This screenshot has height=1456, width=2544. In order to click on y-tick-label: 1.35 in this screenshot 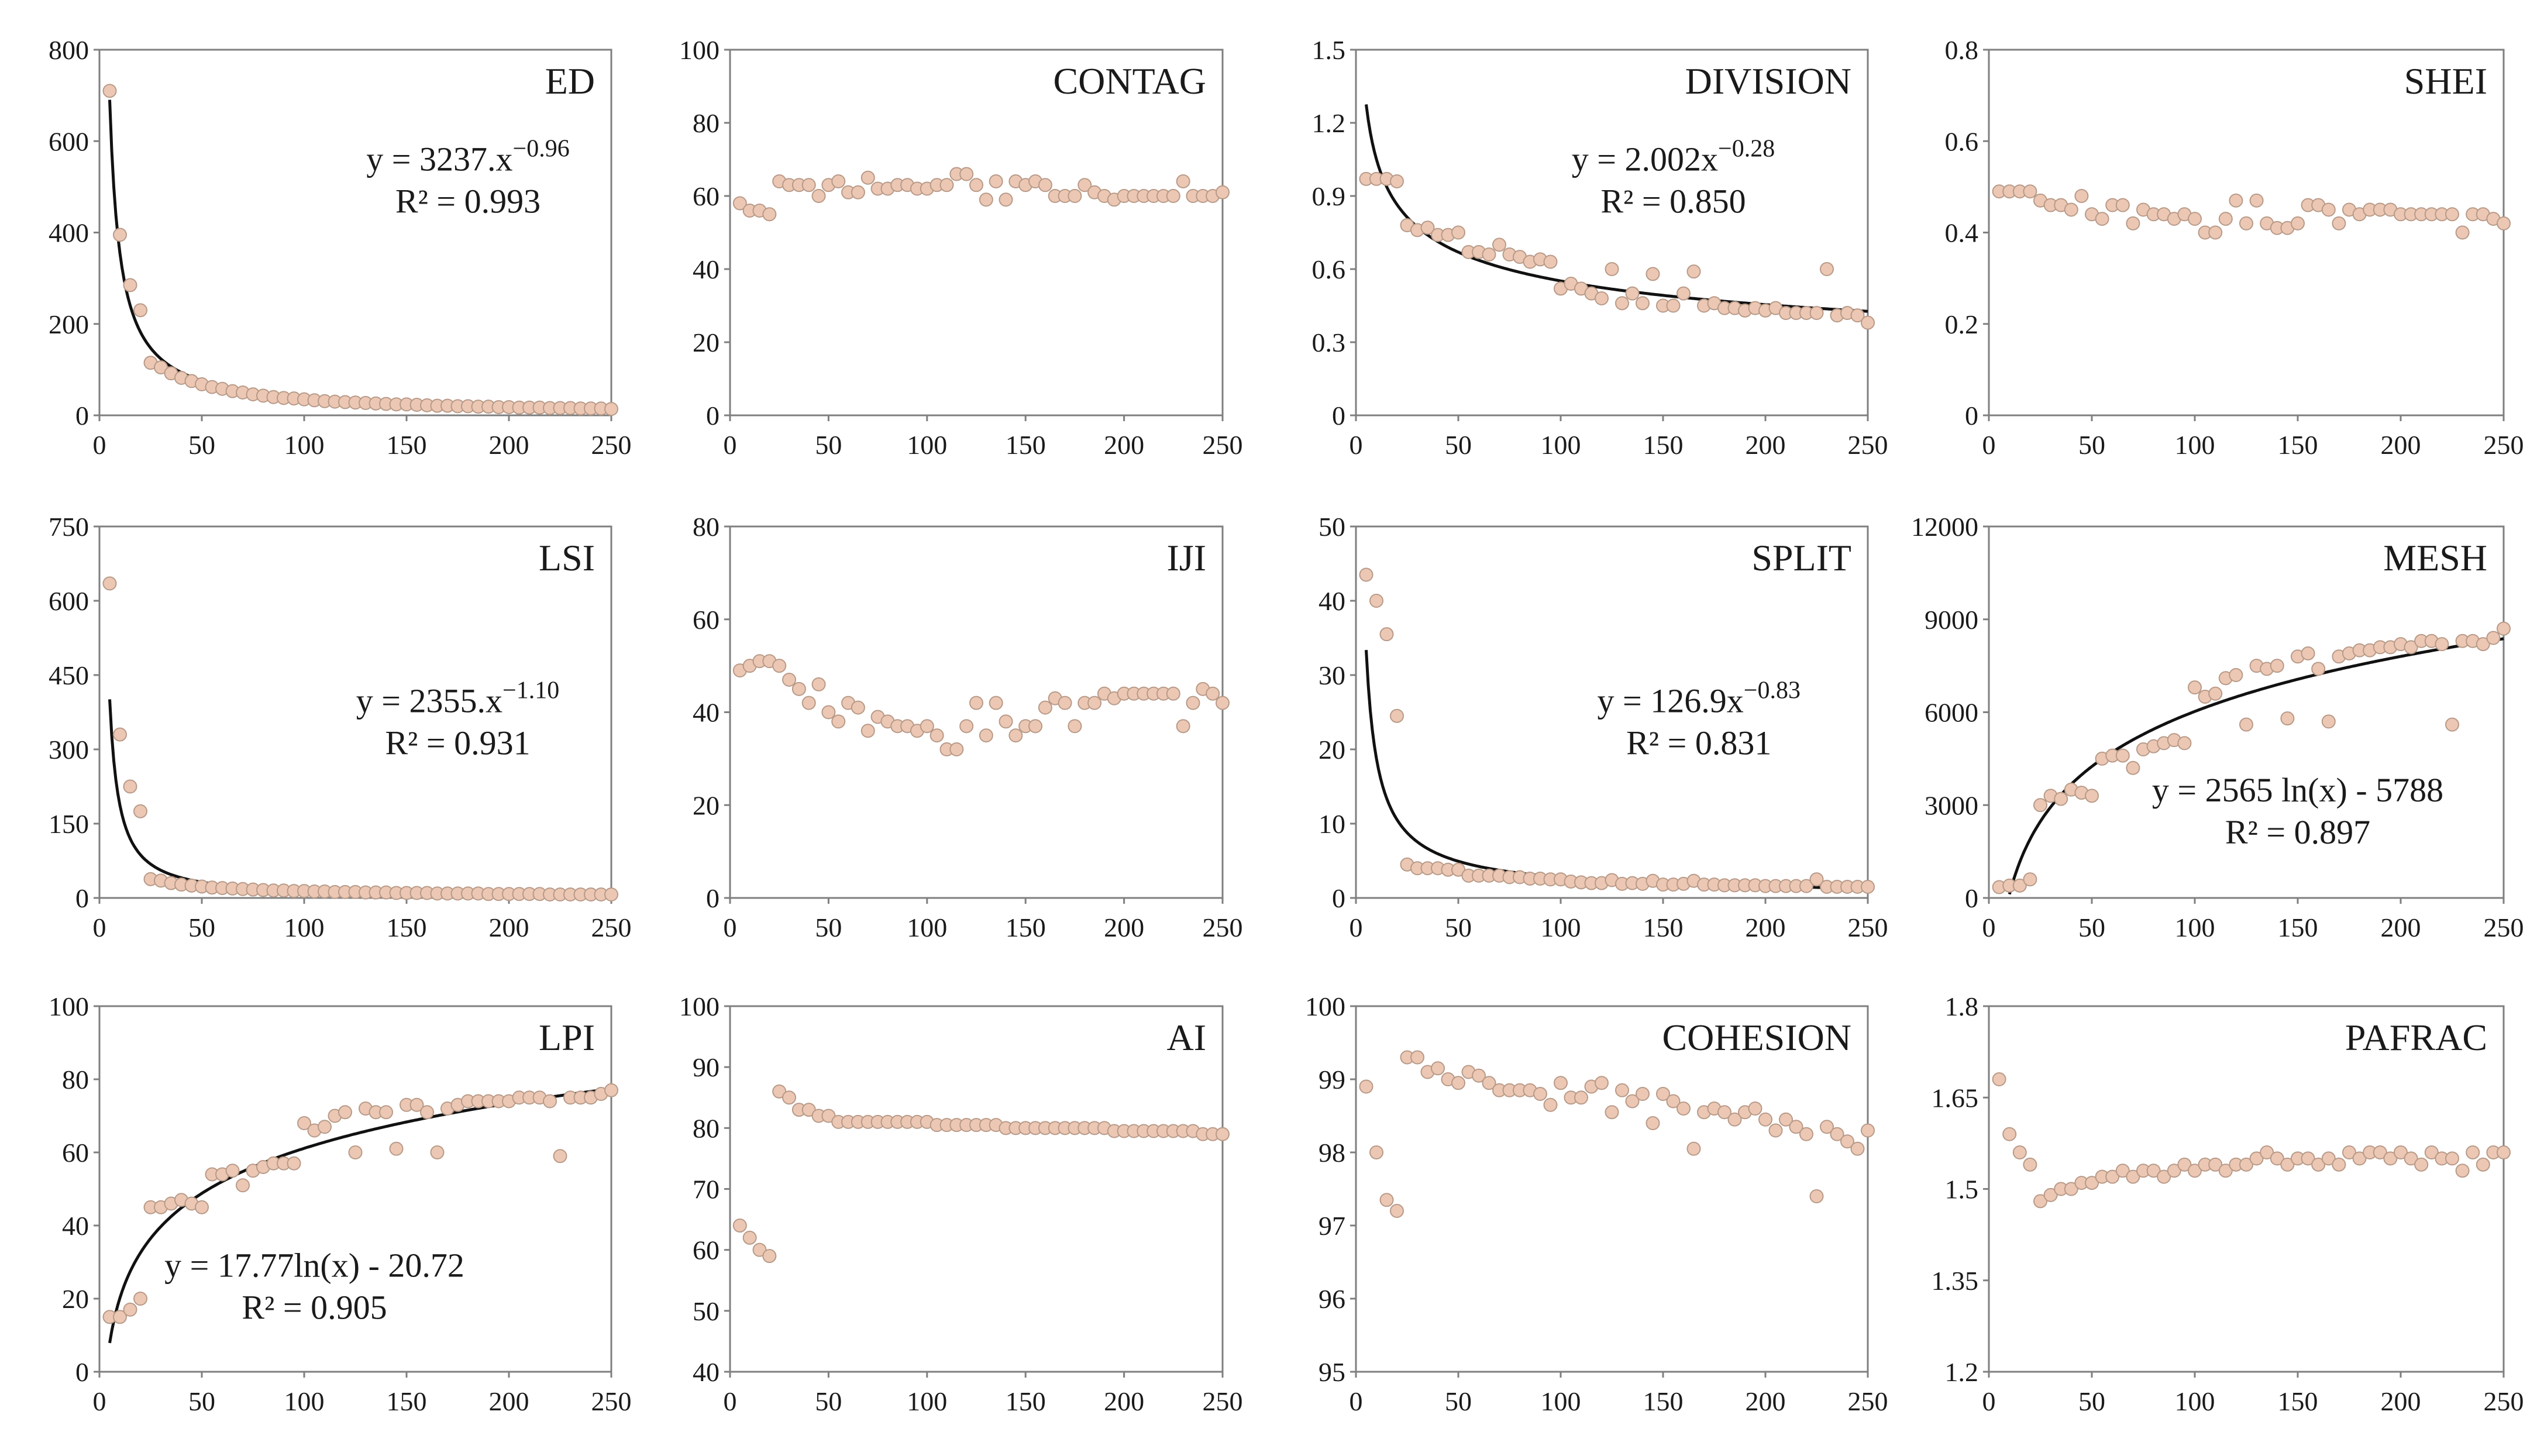, I will do `click(1956, 1281)`.